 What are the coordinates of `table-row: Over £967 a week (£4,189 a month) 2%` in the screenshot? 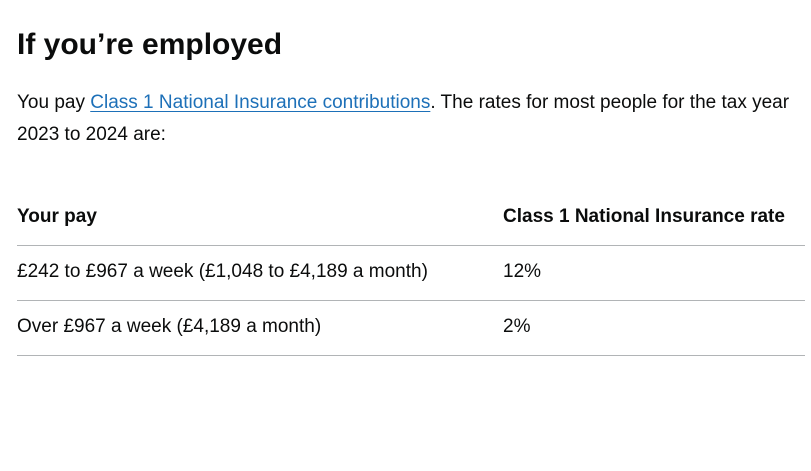 It's located at (411, 328).